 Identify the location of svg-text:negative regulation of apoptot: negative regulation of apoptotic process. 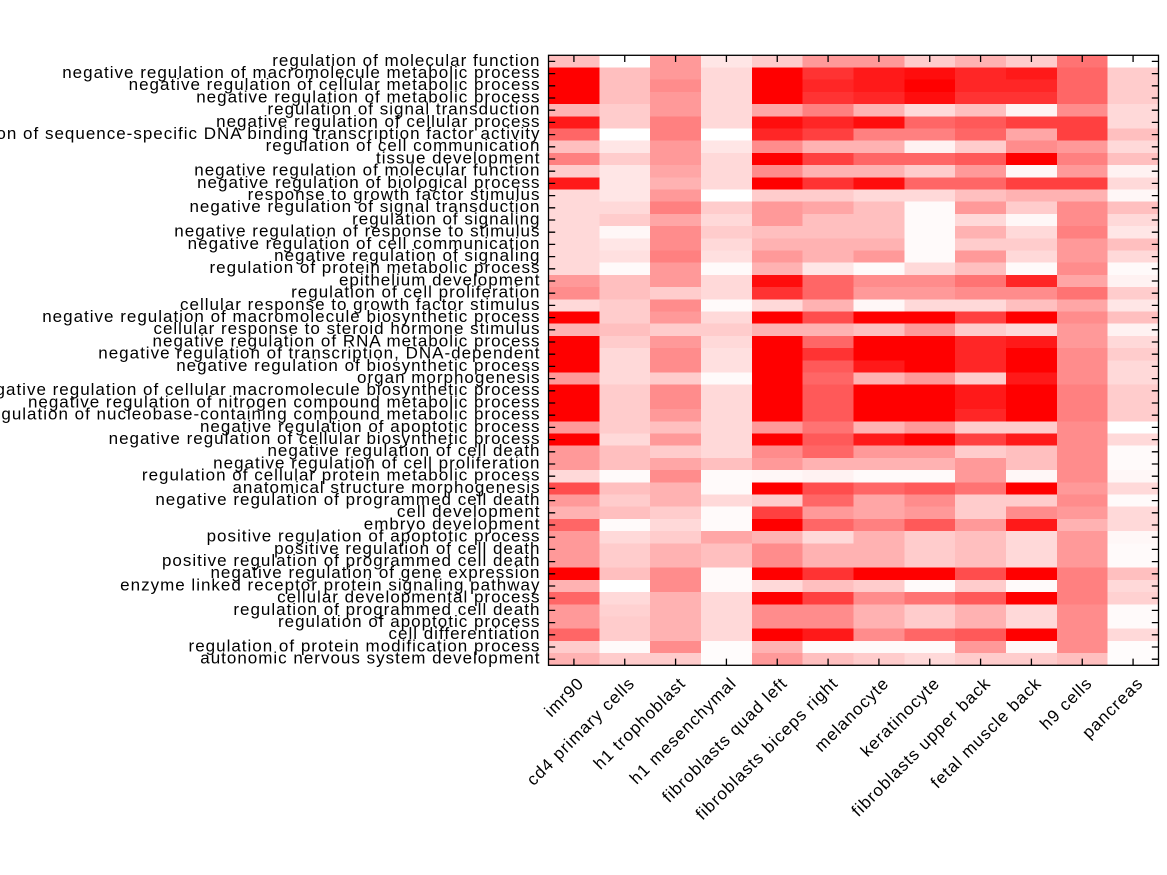
(370, 426).